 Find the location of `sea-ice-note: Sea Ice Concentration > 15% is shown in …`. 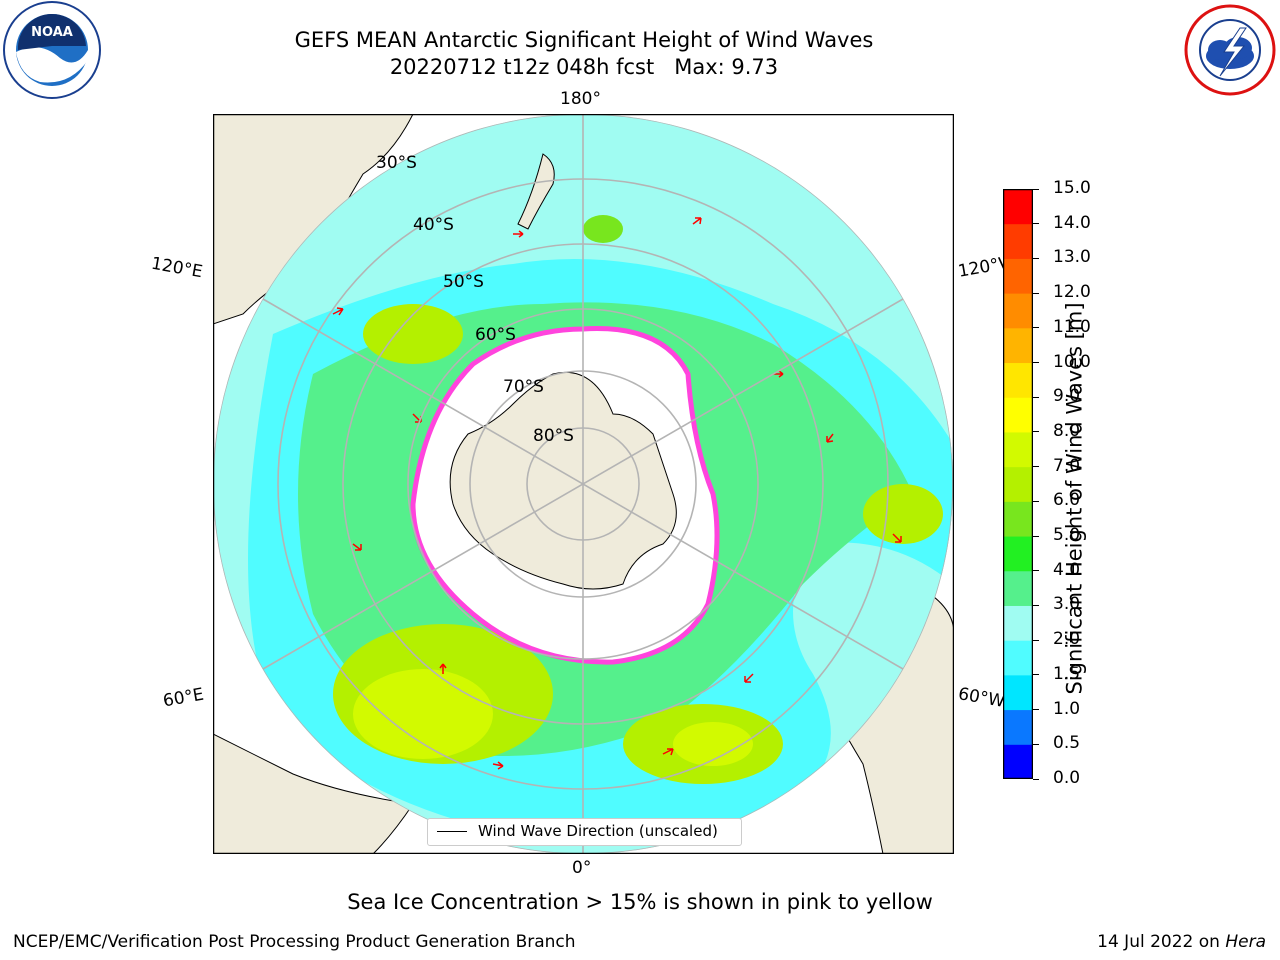

sea-ice-note: Sea Ice Concentration > 15% is shown in … is located at coordinates (640, 902).